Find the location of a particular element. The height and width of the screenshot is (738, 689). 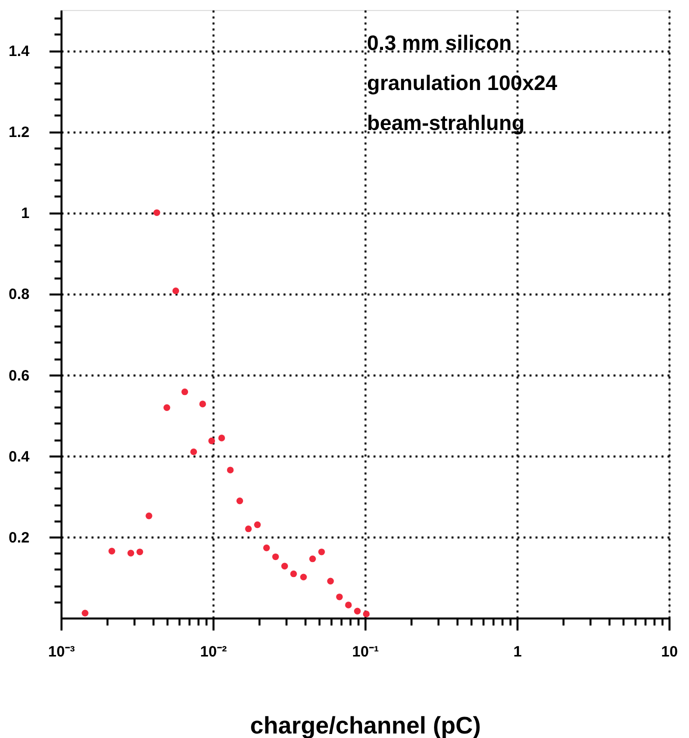

y-tick-label: 1.4 is located at coordinates (19, 51).